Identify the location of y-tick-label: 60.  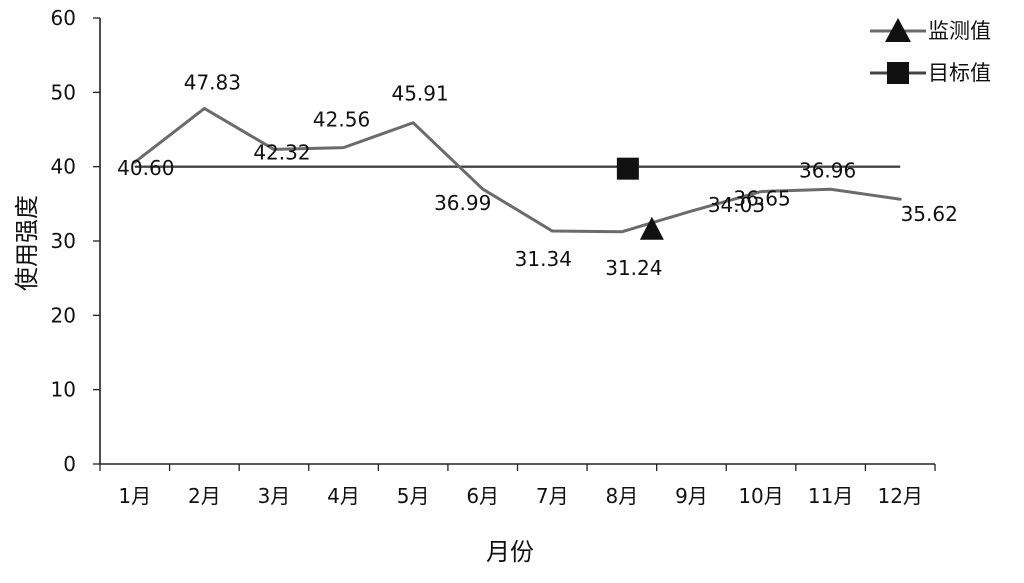
(63, 18).